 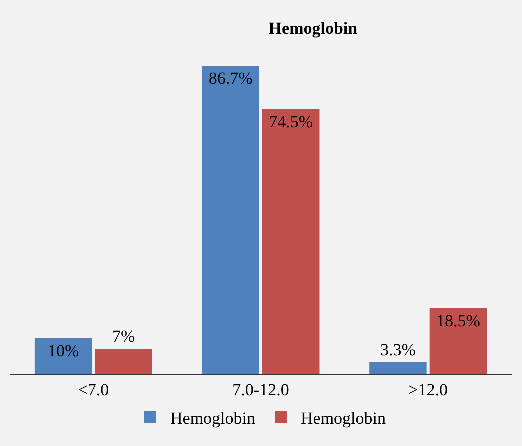 What do you see at coordinates (398, 350) in the screenshot?
I see `data-label: 3.3%` at bounding box center [398, 350].